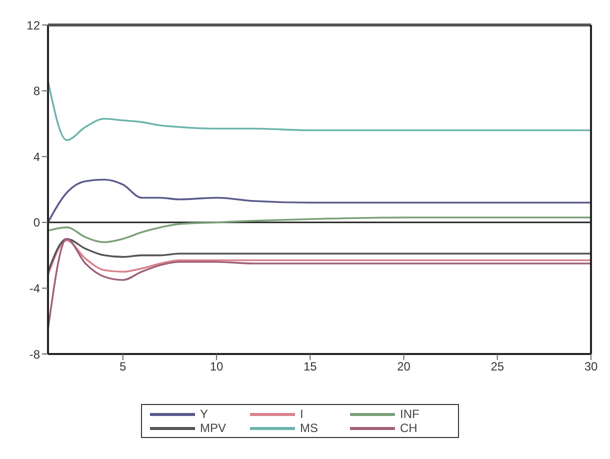 This screenshot has height=459, width=610. Describe the element at coordinates (34, 354) in the screenshot. I see `y-tick-label: -8` at that location.